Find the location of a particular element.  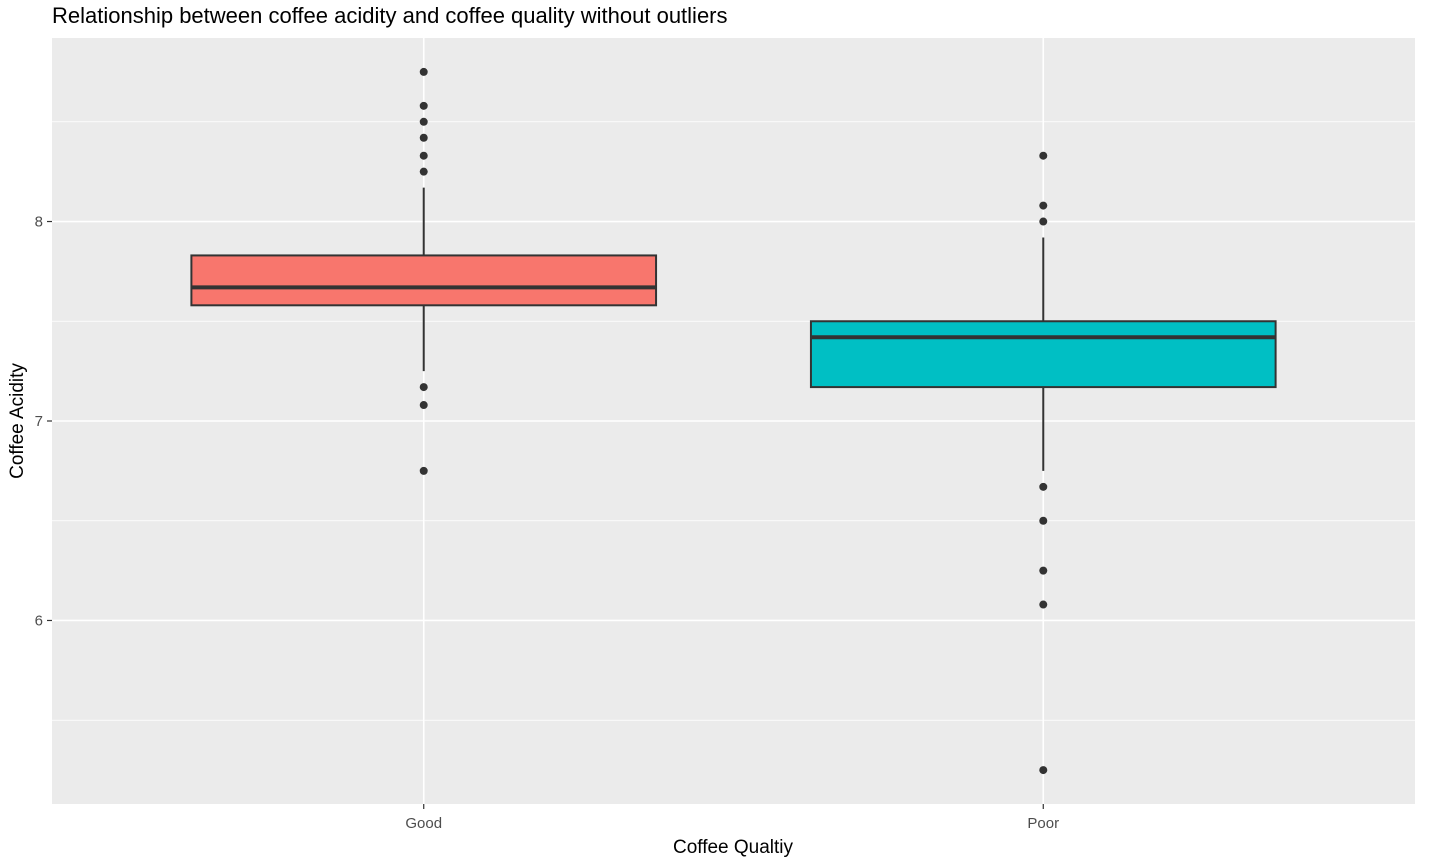

x-tick-label: Good is located at coordinates (423, 823).